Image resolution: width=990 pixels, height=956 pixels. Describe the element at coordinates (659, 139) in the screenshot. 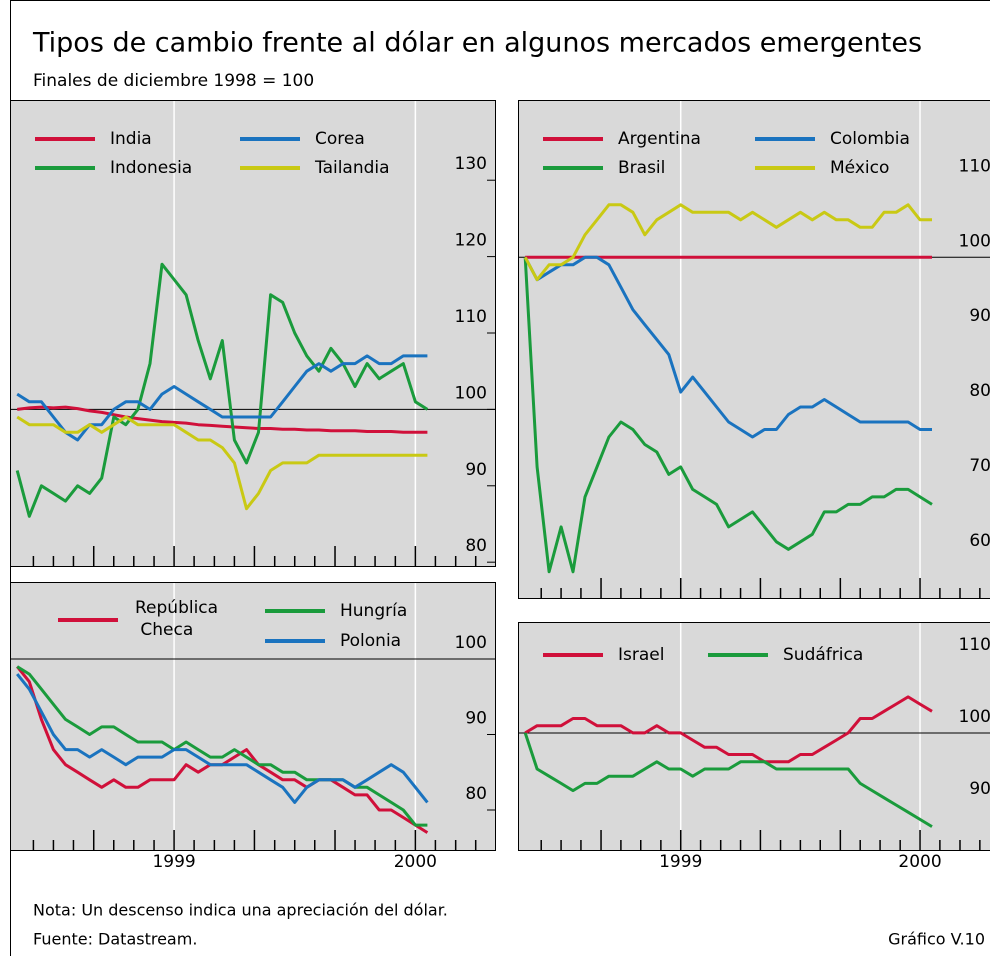

I see `legend-label: Argentina` at that location.